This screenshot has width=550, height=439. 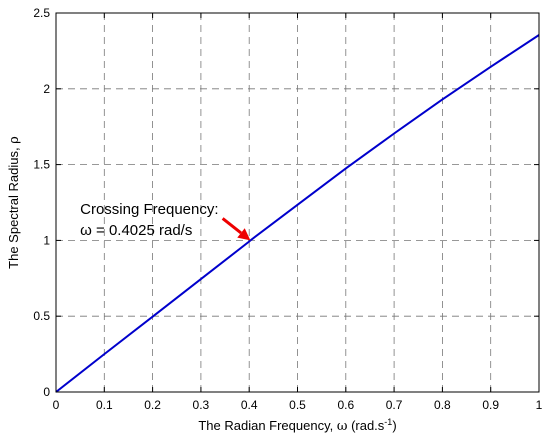 I want to click on x-tick-label: 0.3, so click(x=201, y=405).